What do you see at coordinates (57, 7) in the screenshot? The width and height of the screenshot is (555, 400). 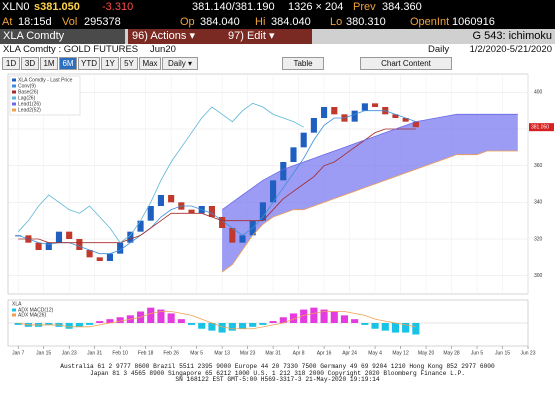 I see `last-price: s381.050` at bounding box center [57, 7].